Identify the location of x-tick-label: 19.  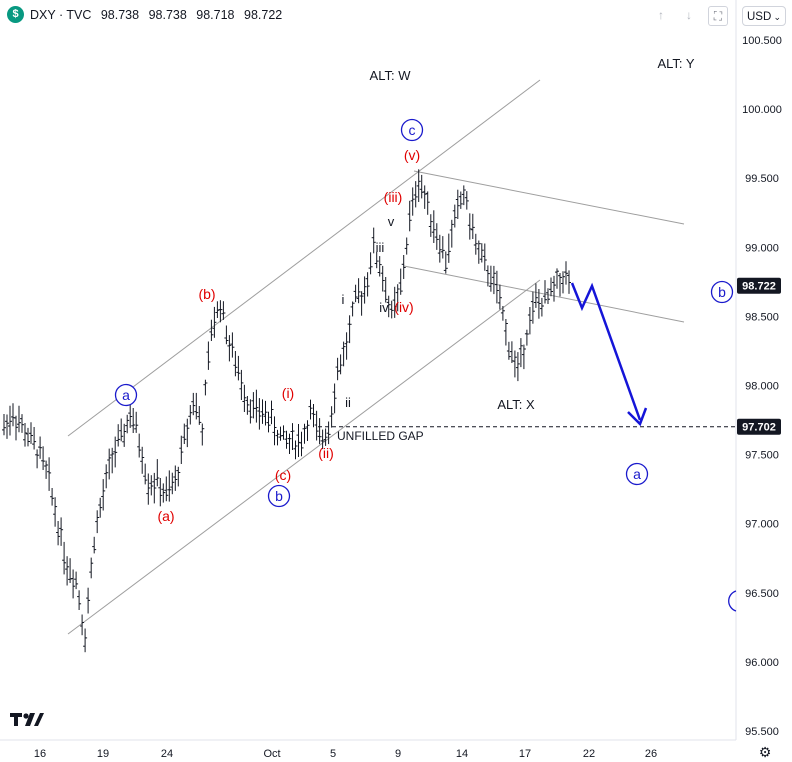
(103, 754).